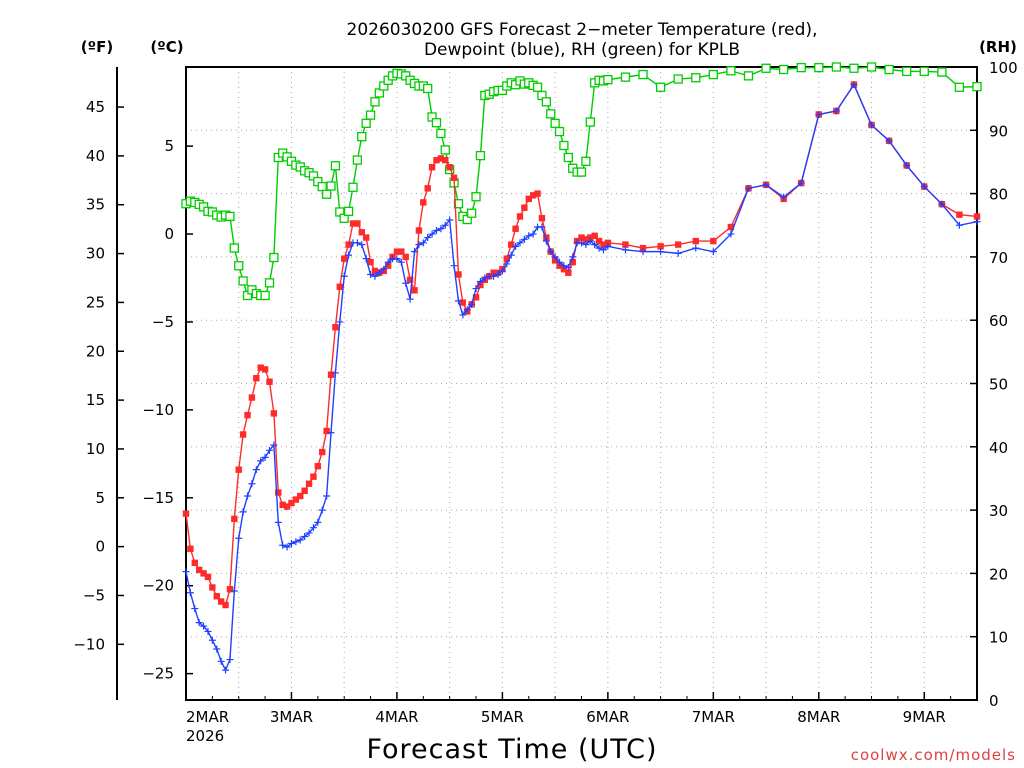 The width and height of the screenshot is (1024, 768). I want to click on celsius-tick-label: 5, so click(169, 146).